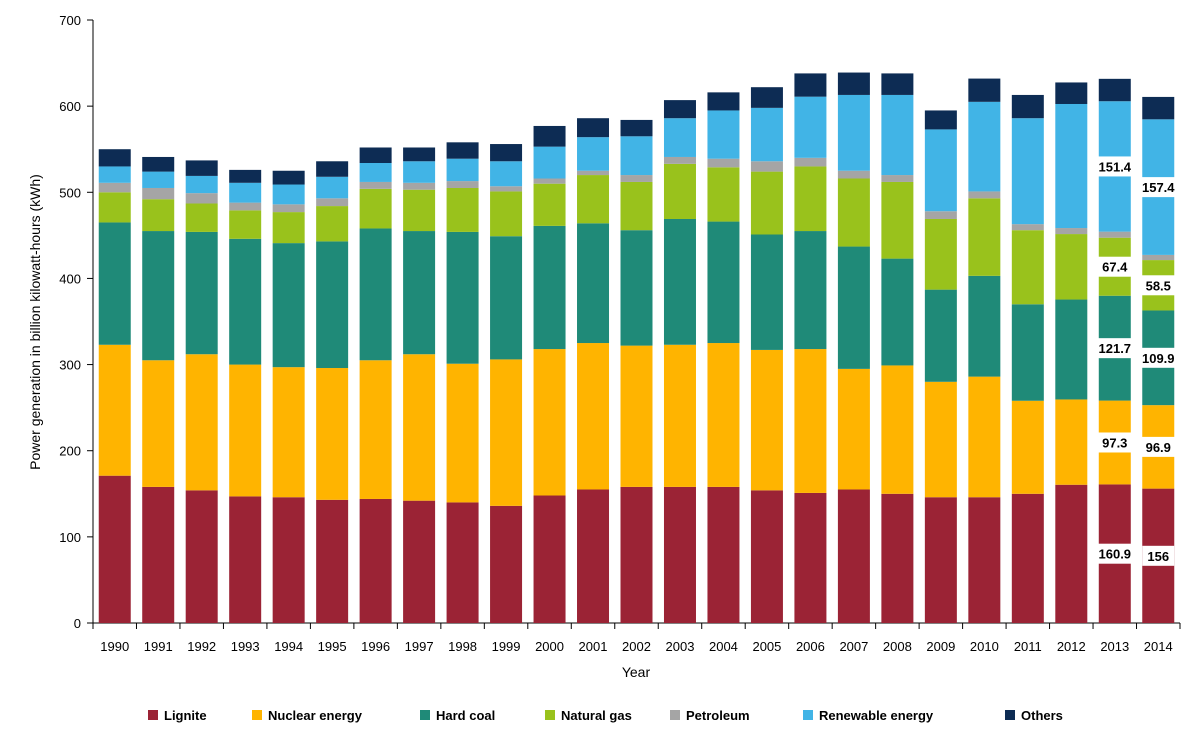 The height and width of the screenshot is (754, 1200). What do you see at coordinates (288, 646) in the screenshot?
I see `x-tick-label: 1994` at bounding box center [288, 646].